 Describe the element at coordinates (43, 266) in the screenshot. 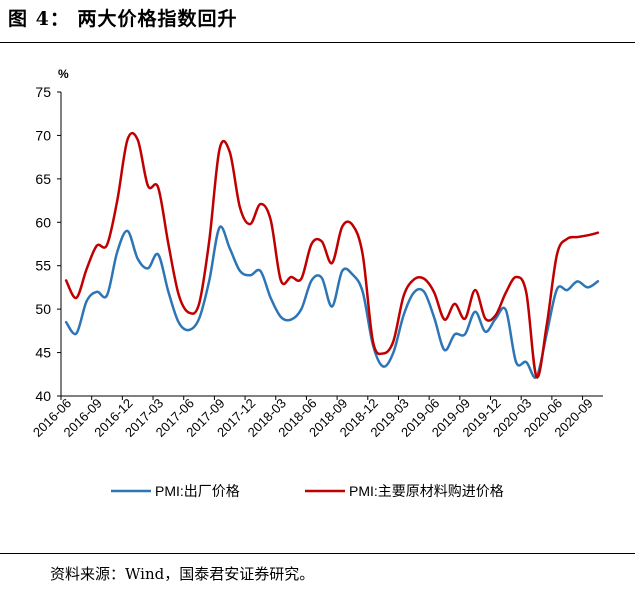

I see `y-tick-label: 55` at that location.